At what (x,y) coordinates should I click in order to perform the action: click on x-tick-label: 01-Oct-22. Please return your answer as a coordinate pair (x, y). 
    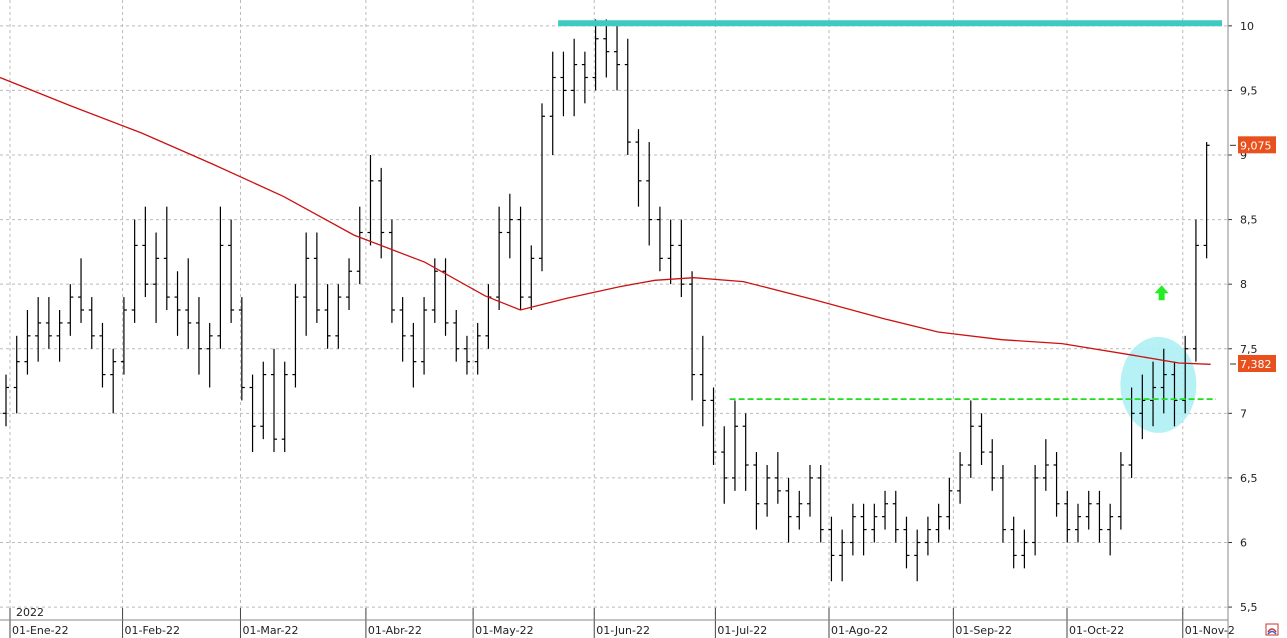
    Looking at the image, I should click on (1096, 630).